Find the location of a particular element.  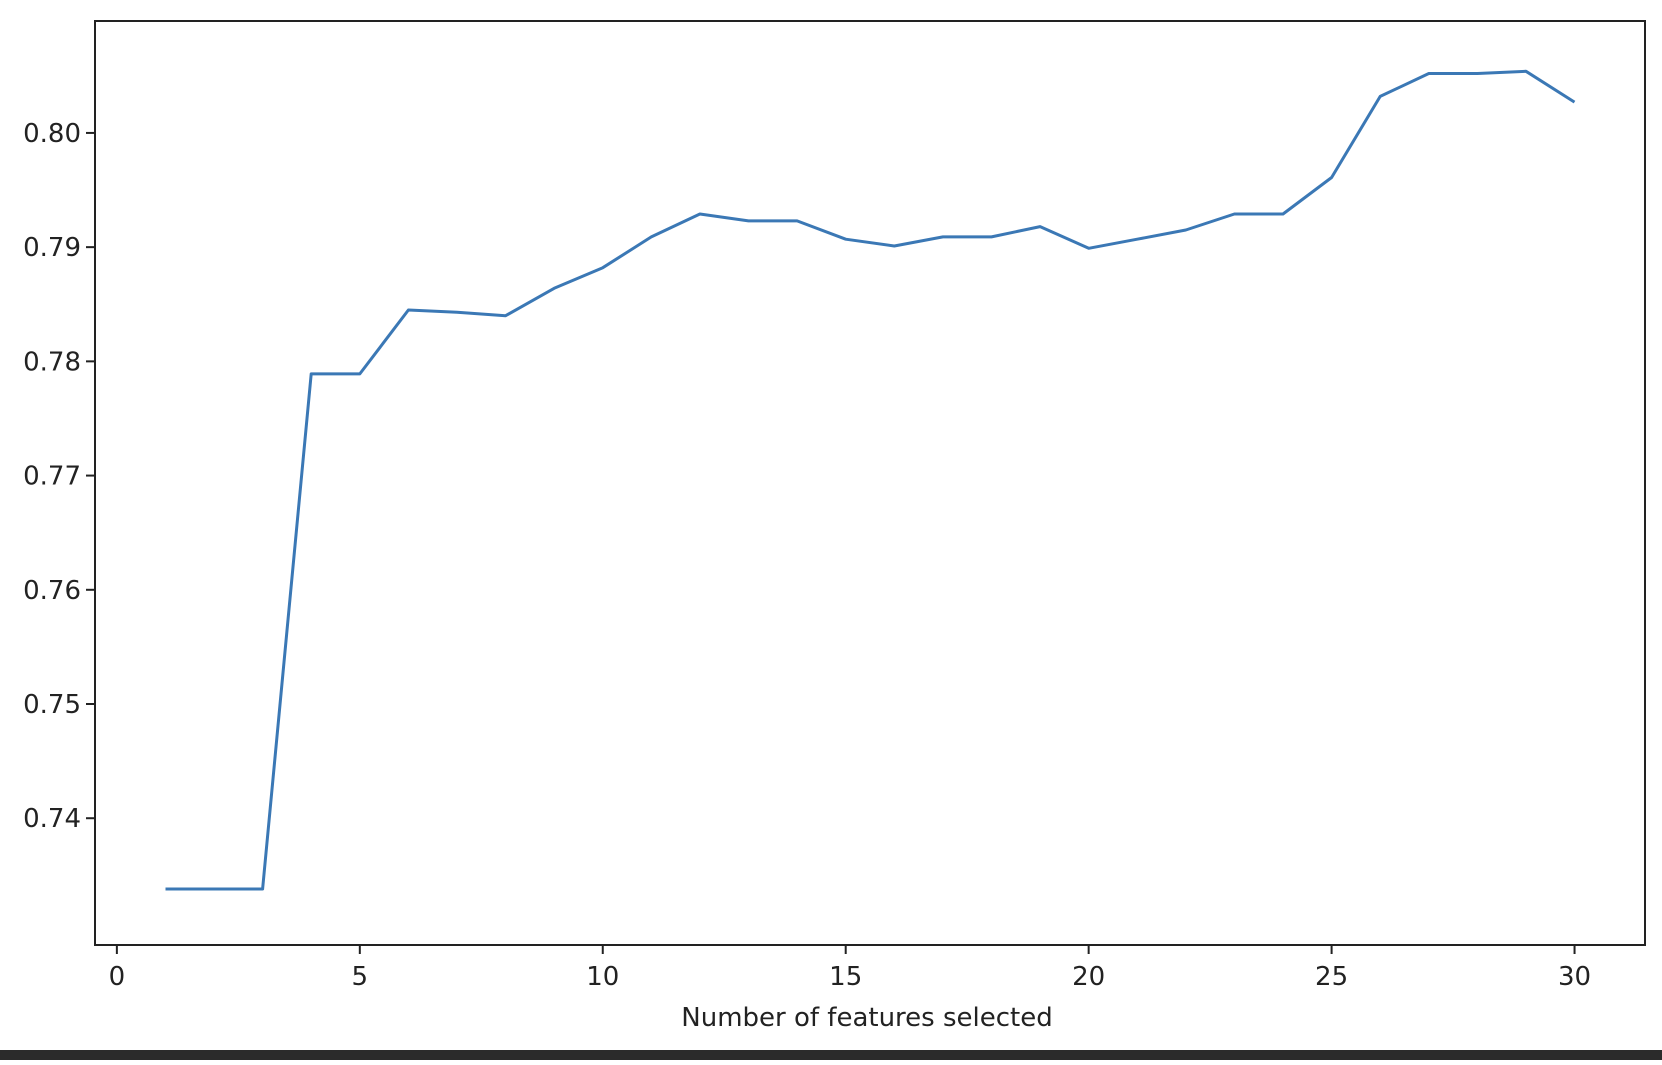

y-tick-label: 0.78 is located at coordinates (52, 362).